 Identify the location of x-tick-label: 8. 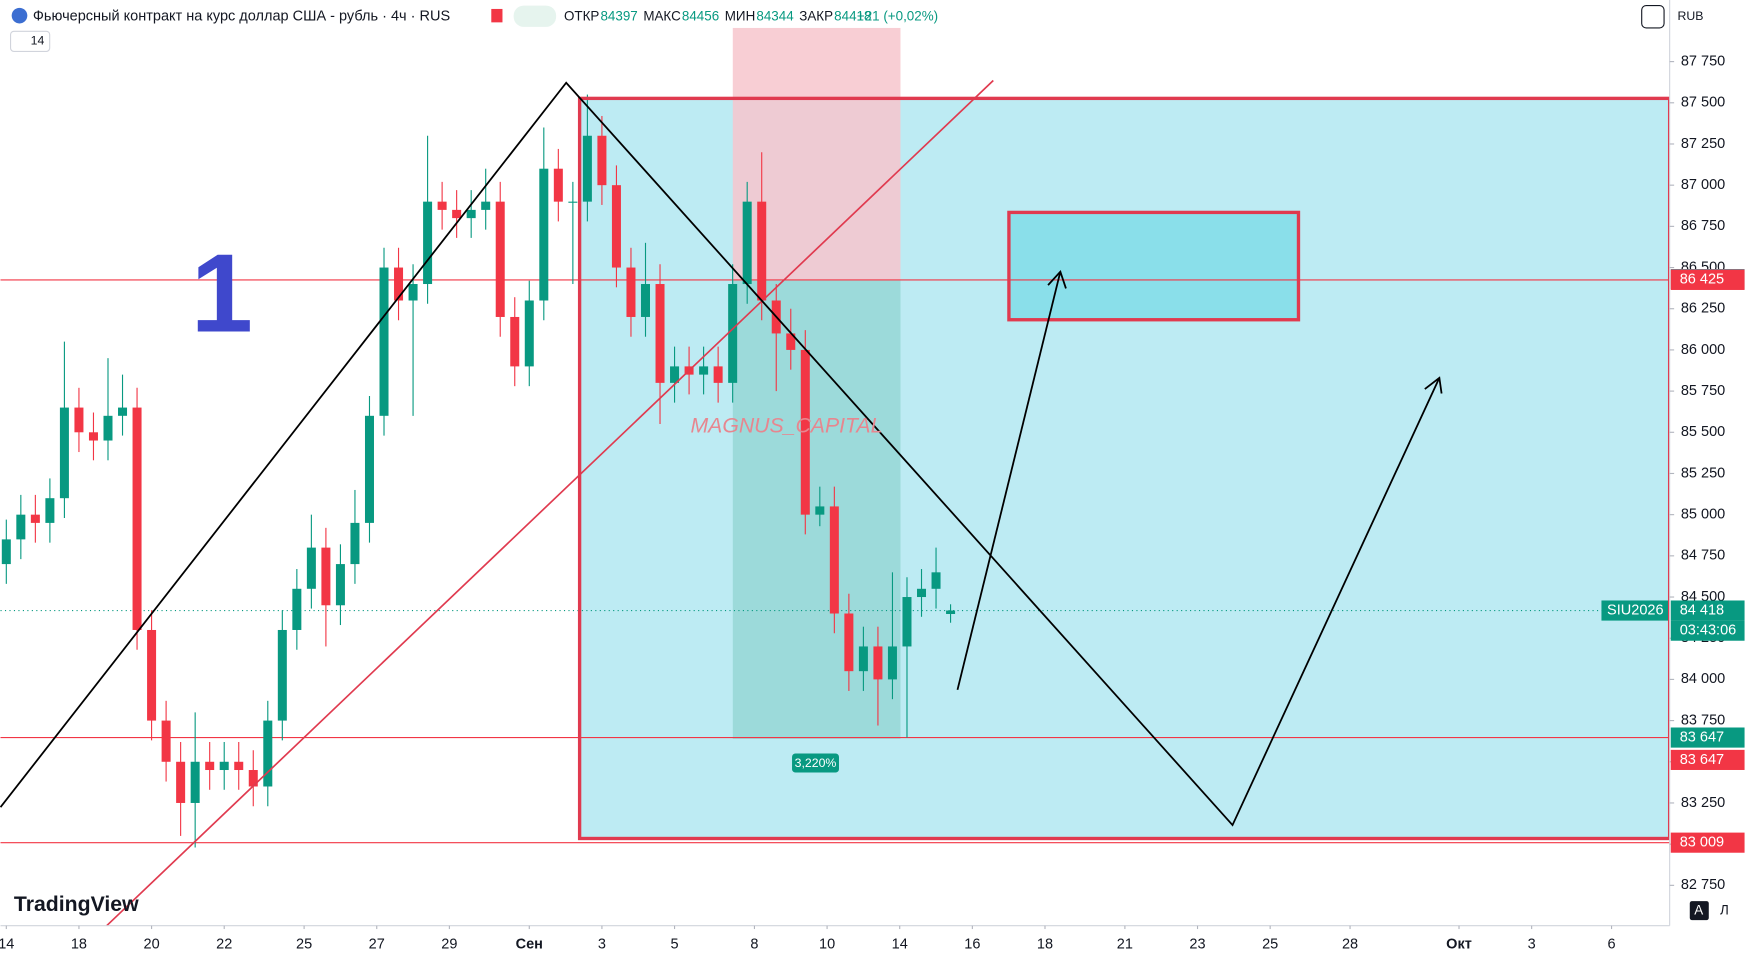
(754, 945).